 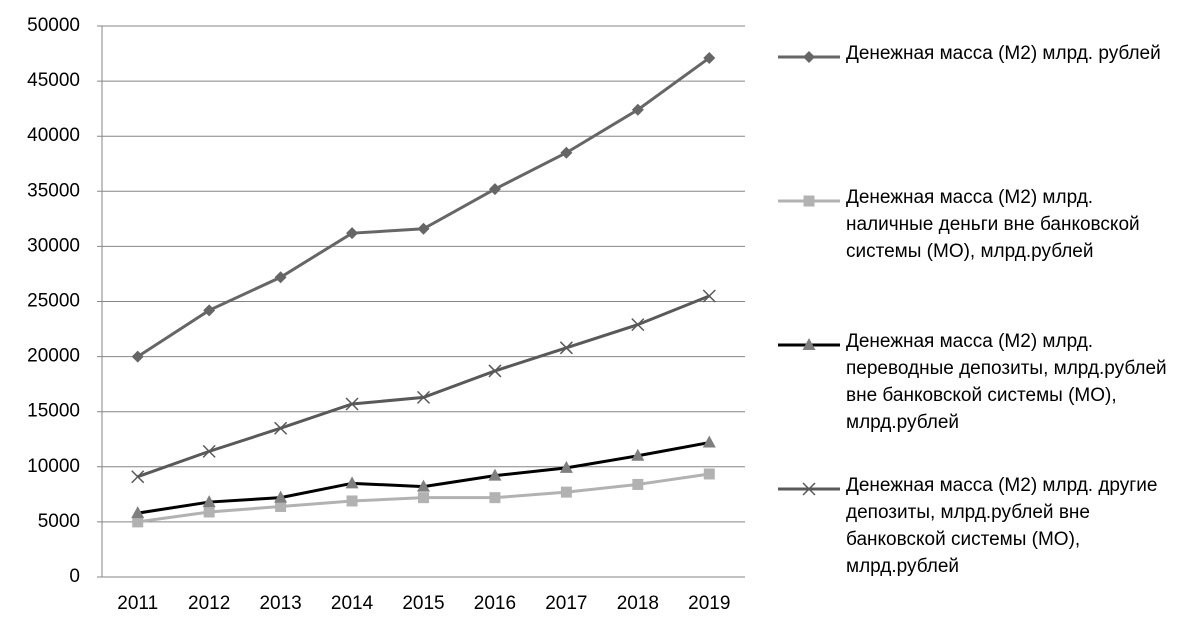 I want to click on legend-label: Денежная масса (М2) млрд. рублей, so click(x=1003, y=53).